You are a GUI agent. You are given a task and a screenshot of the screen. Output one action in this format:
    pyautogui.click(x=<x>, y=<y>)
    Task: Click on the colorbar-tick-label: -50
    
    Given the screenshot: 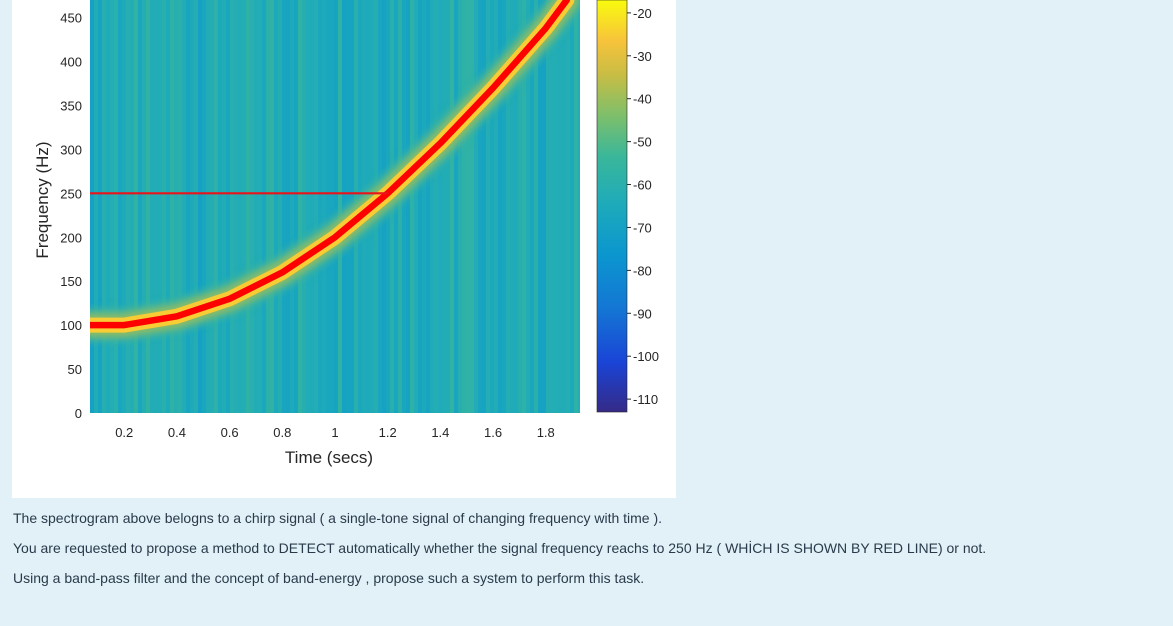 What is the action you would take?
    pyautogui.click(x=642, y=142)
    